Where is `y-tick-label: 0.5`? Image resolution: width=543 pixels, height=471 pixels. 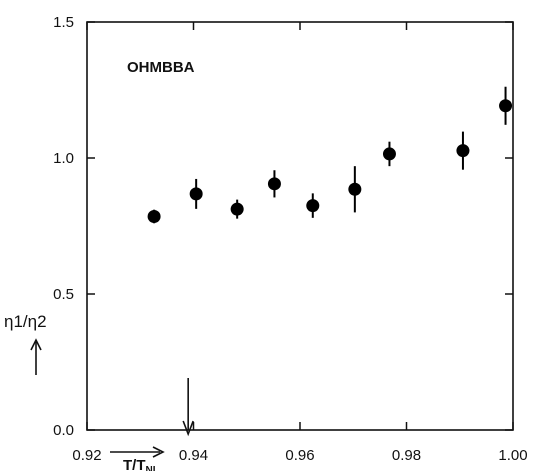 y-tick-label: 0.5 is located at coordinates (63, 294).